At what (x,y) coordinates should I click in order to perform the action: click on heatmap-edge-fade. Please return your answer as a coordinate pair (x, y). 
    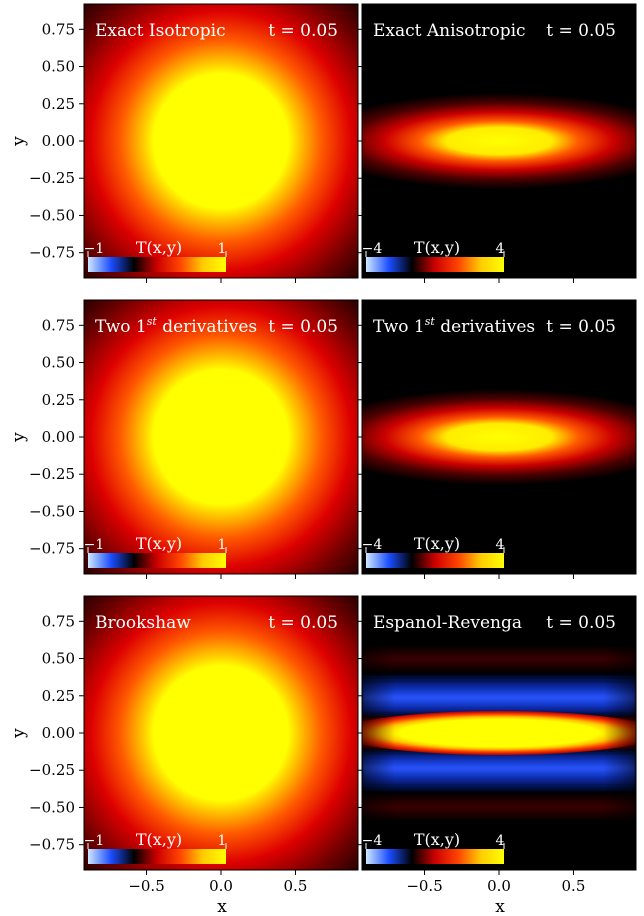
    Looking at the image, I should click on (499, 733).